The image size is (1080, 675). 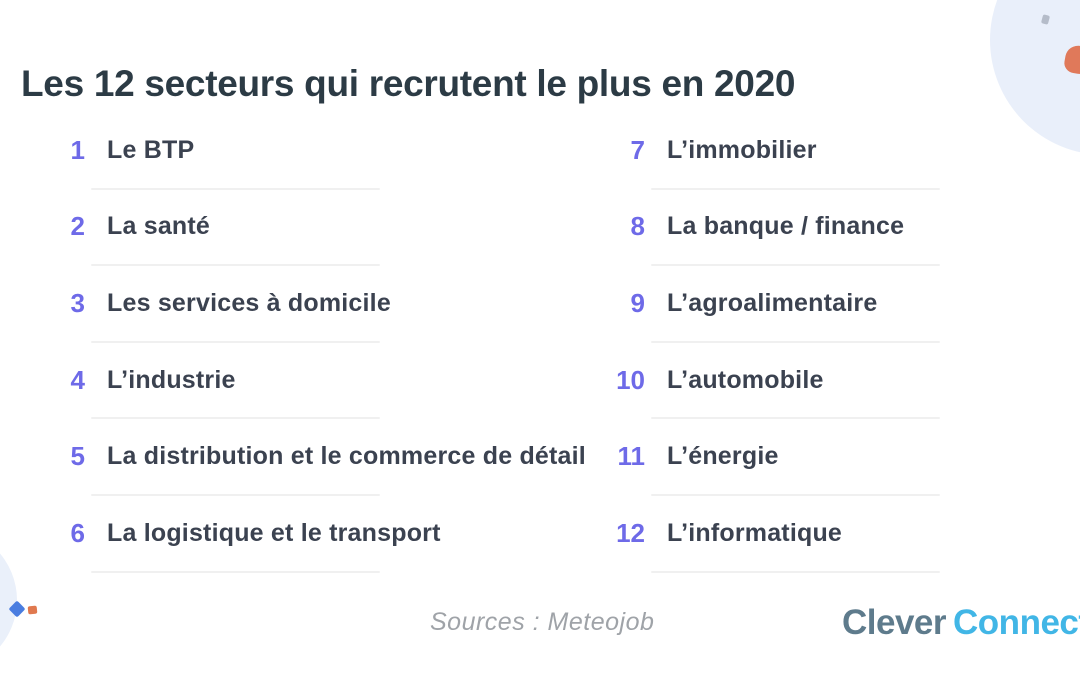 I want to click on item-label: Le BTP, so click(x=151, y=149).